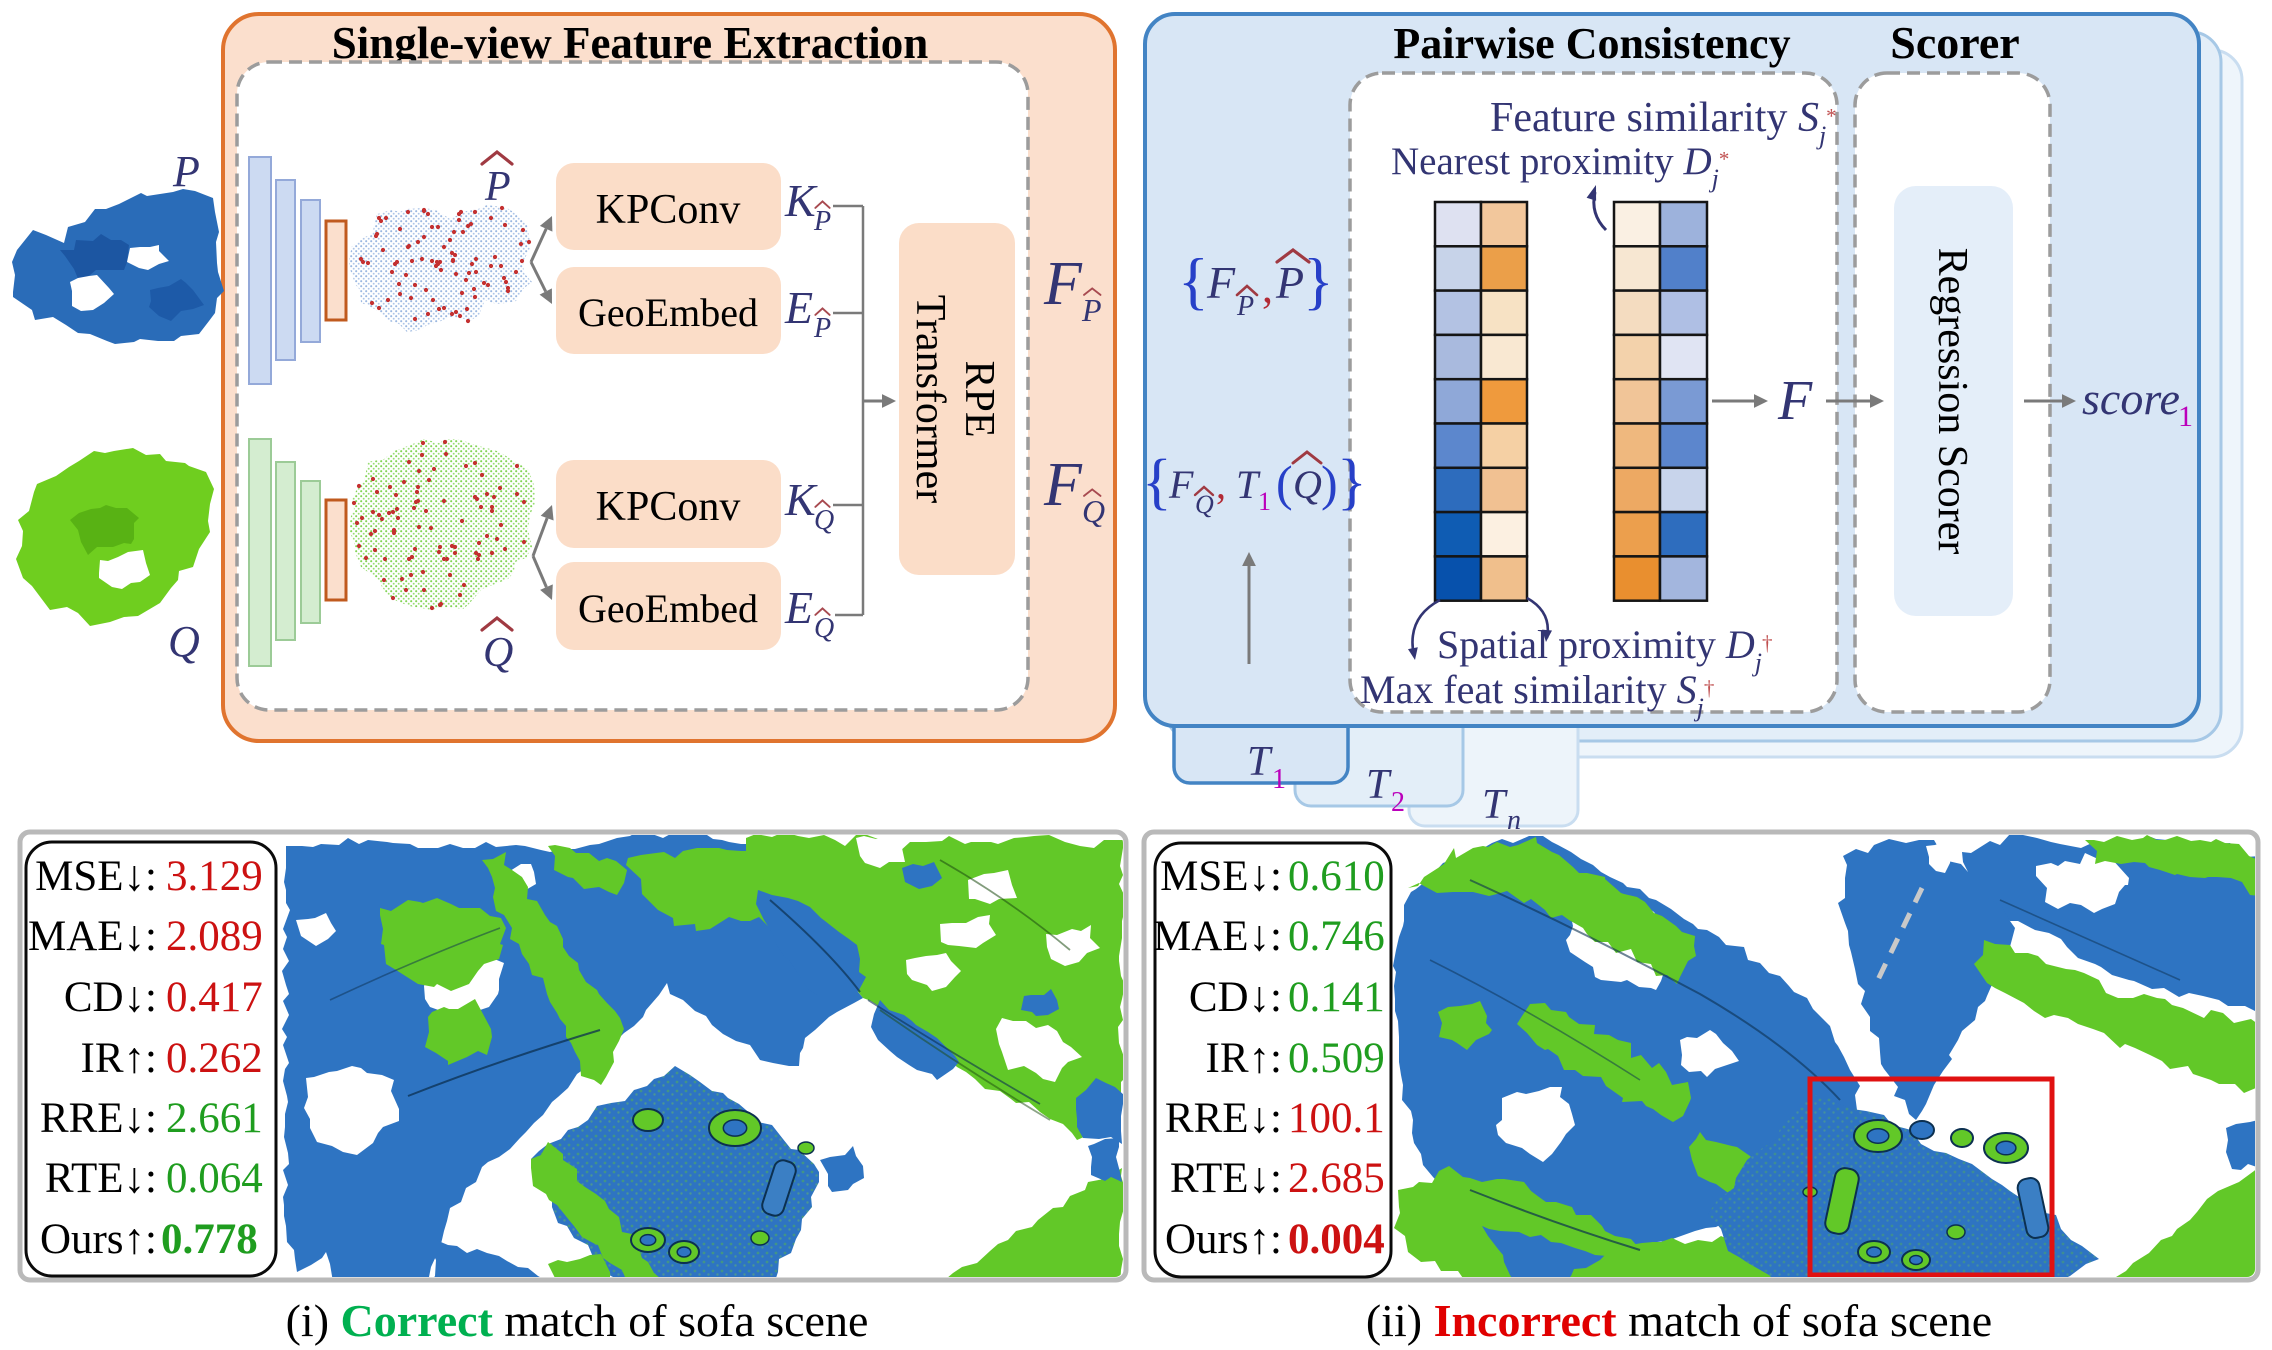  I want to click on svg-text: Transformer, so click(930, 399).